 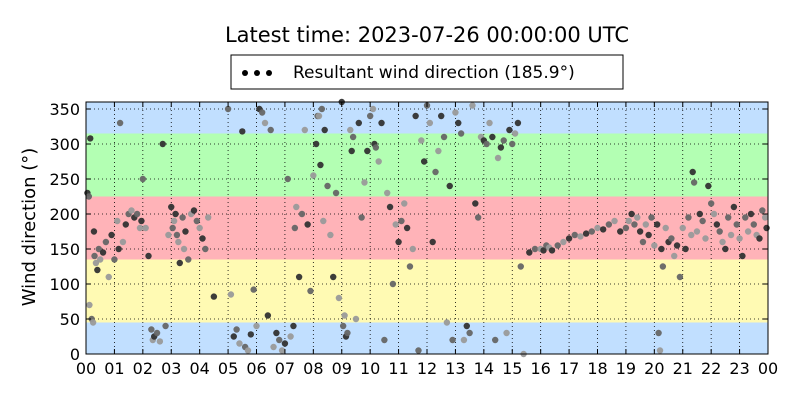 What do you see at coordinates (569, 368) in the screenshot?
I see `x-tick-label-17: 17` at bounding box center [569, 368].